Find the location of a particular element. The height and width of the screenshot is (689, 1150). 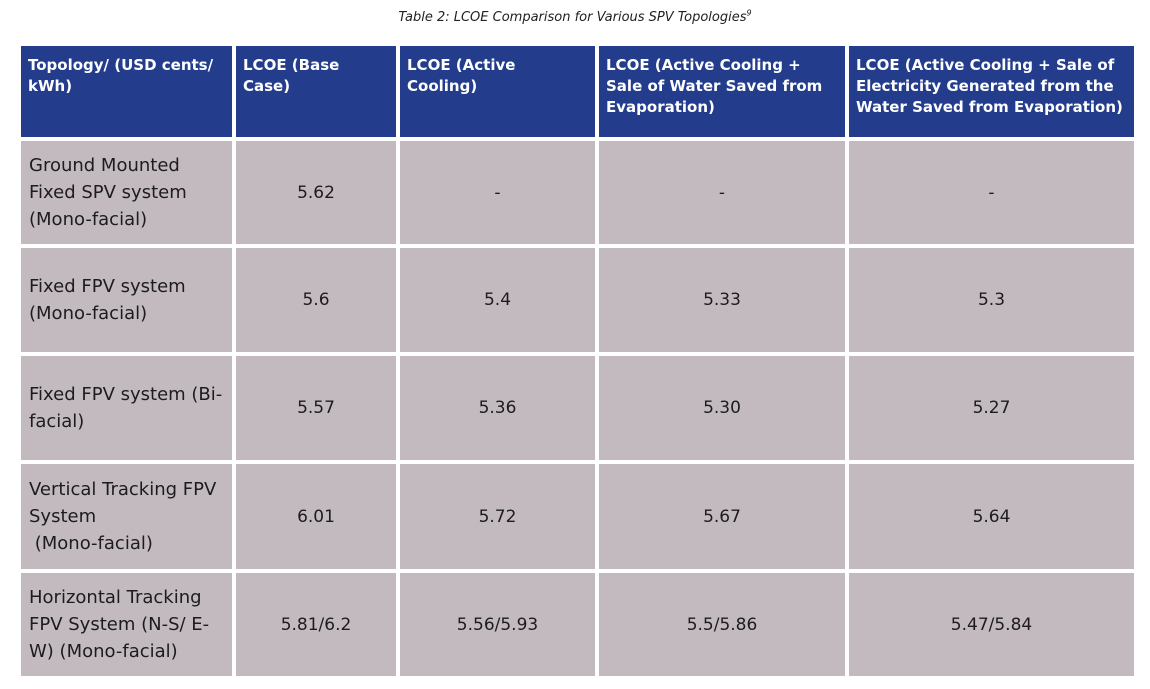

table-cell: 5.6 is located at coordinates (316, 300).